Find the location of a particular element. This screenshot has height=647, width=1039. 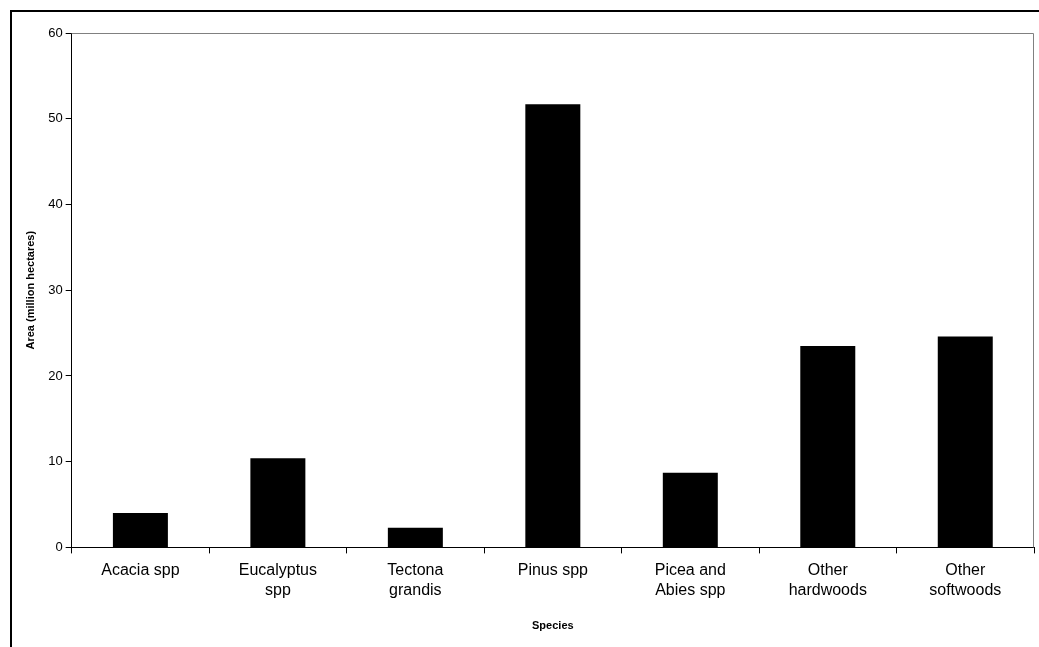

y-tick-label: 20 is located at coordinates (55, 375).